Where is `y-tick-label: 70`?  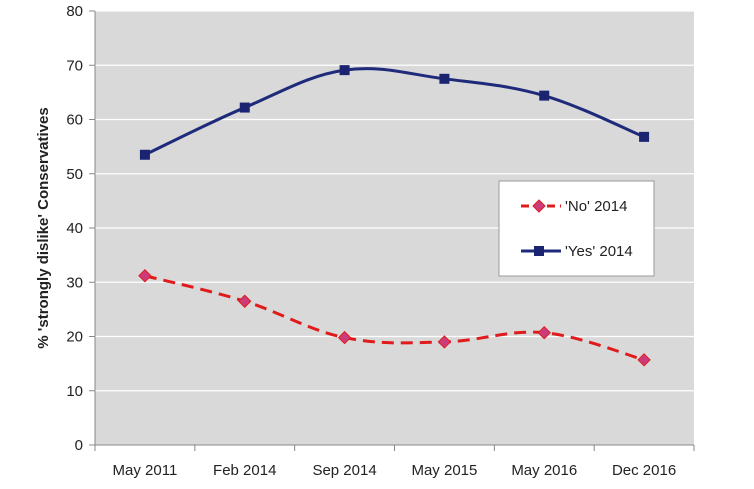 y-tick-label: 70 is located at coordinates (74, 65).